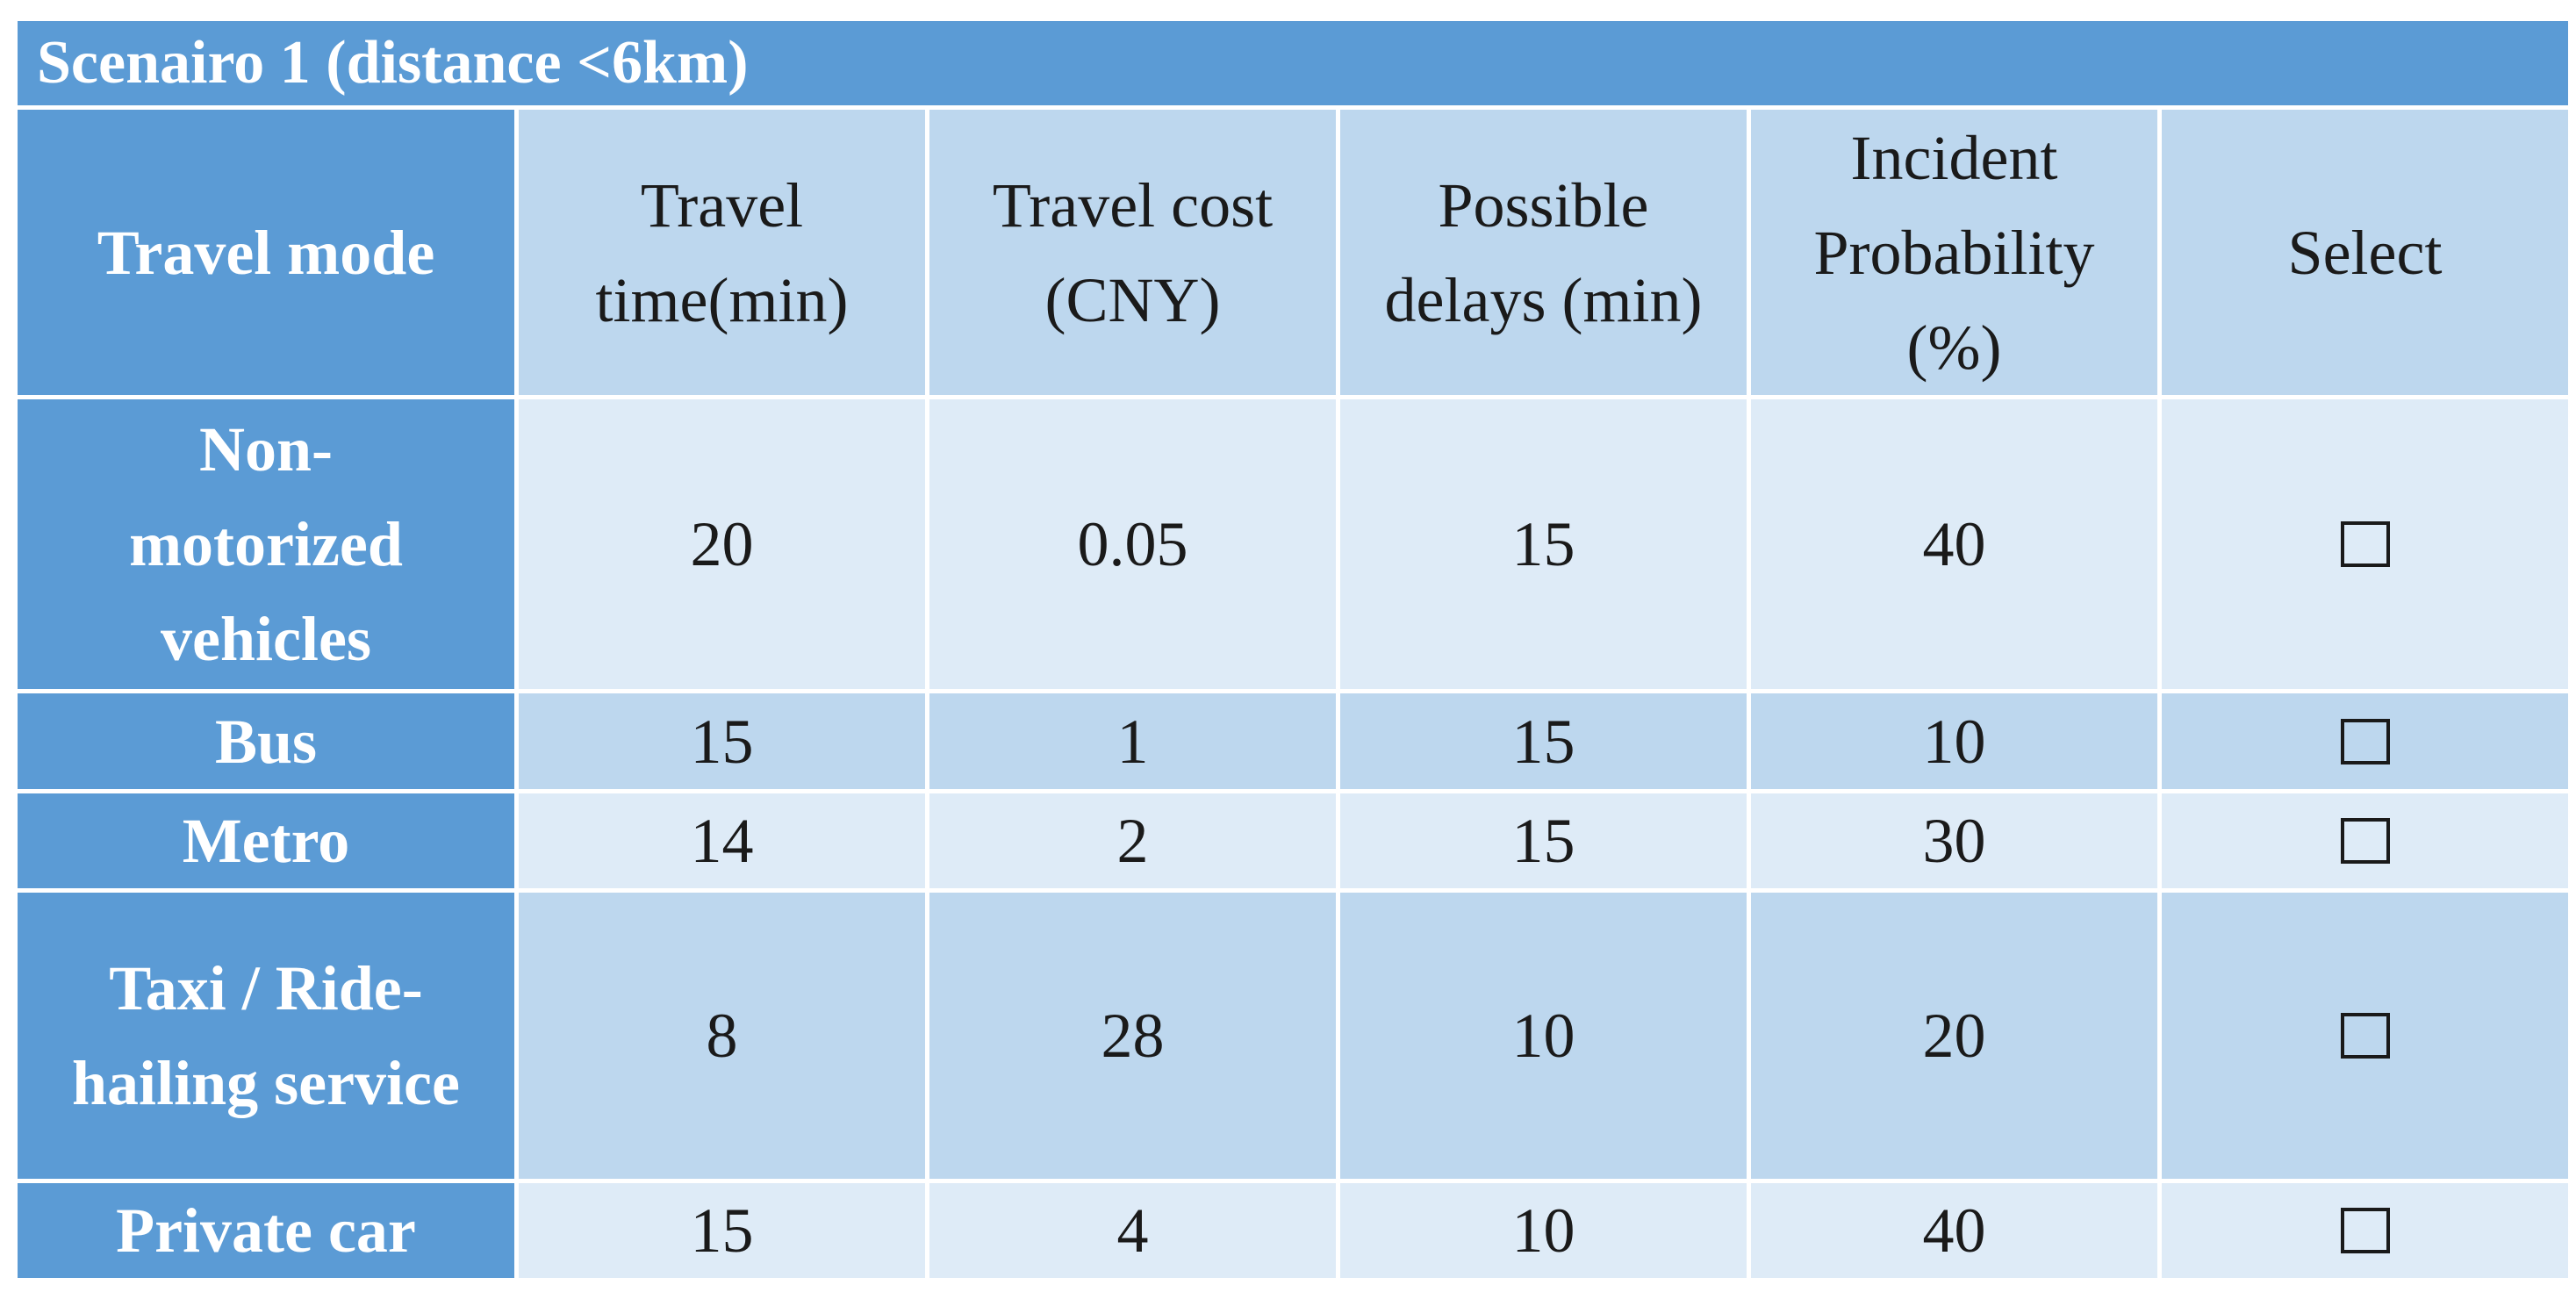 This screenshot has width=2576, height=1292. What do you see at coordinates (266, 1230) in the screenshot?
I see `row-header: Private car` at bounding box center [266, 1230].